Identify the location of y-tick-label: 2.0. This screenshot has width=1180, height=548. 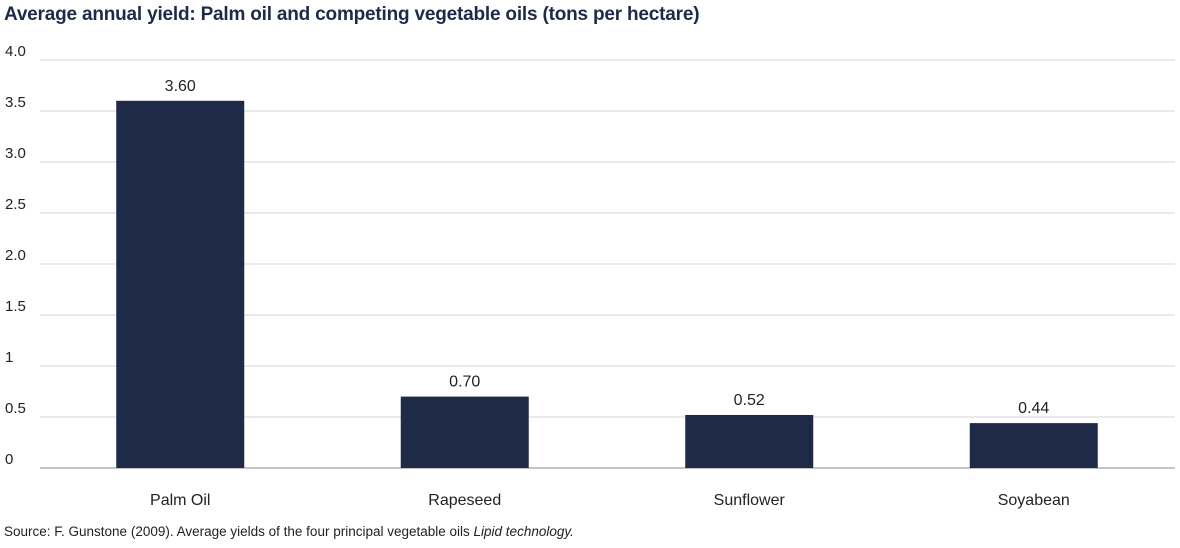
(15, 255).